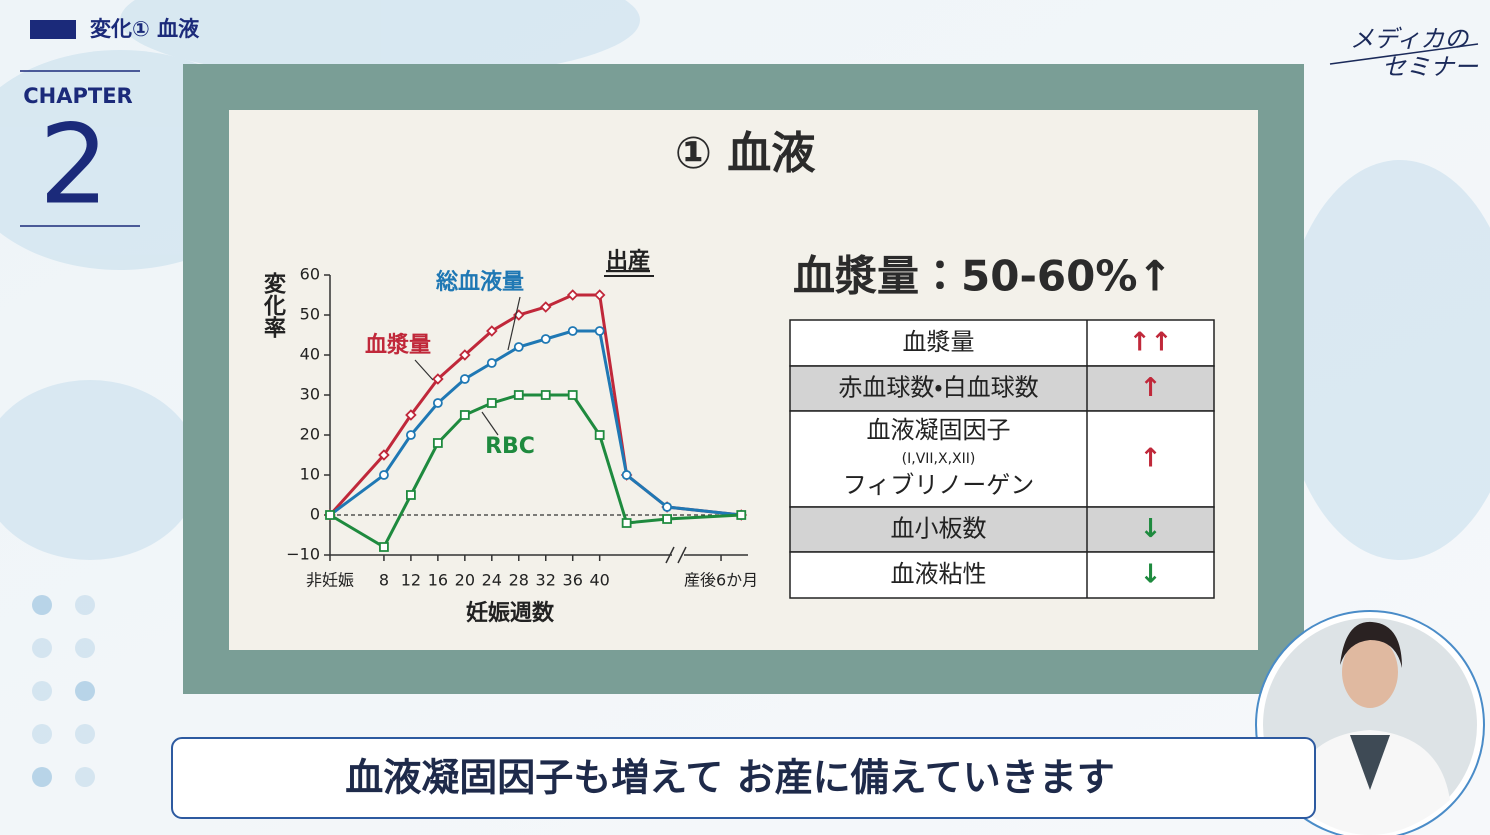 The width and height of the screenshot is (1490, 835). I want to click on x-tick-label: 20, so click(465, 580).